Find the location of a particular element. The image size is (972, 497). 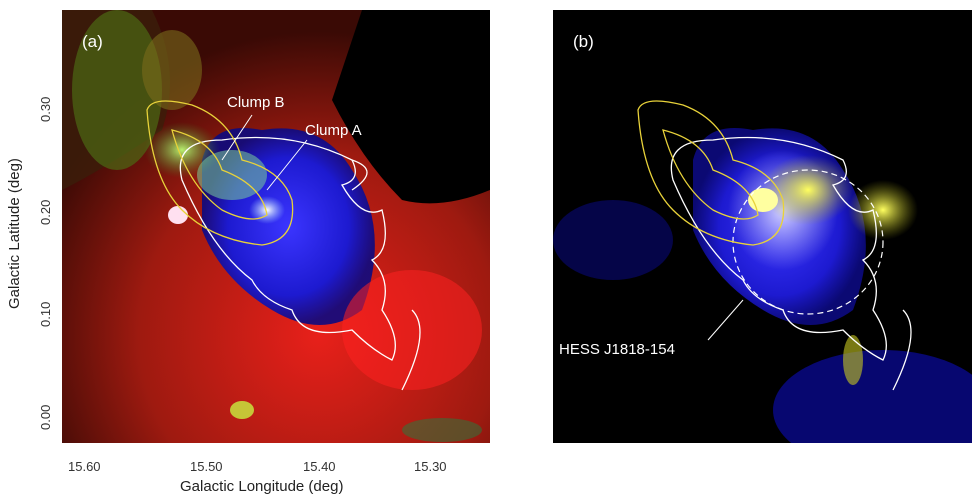

clump-a-label: Clump A is located at coordinates (333, 130).